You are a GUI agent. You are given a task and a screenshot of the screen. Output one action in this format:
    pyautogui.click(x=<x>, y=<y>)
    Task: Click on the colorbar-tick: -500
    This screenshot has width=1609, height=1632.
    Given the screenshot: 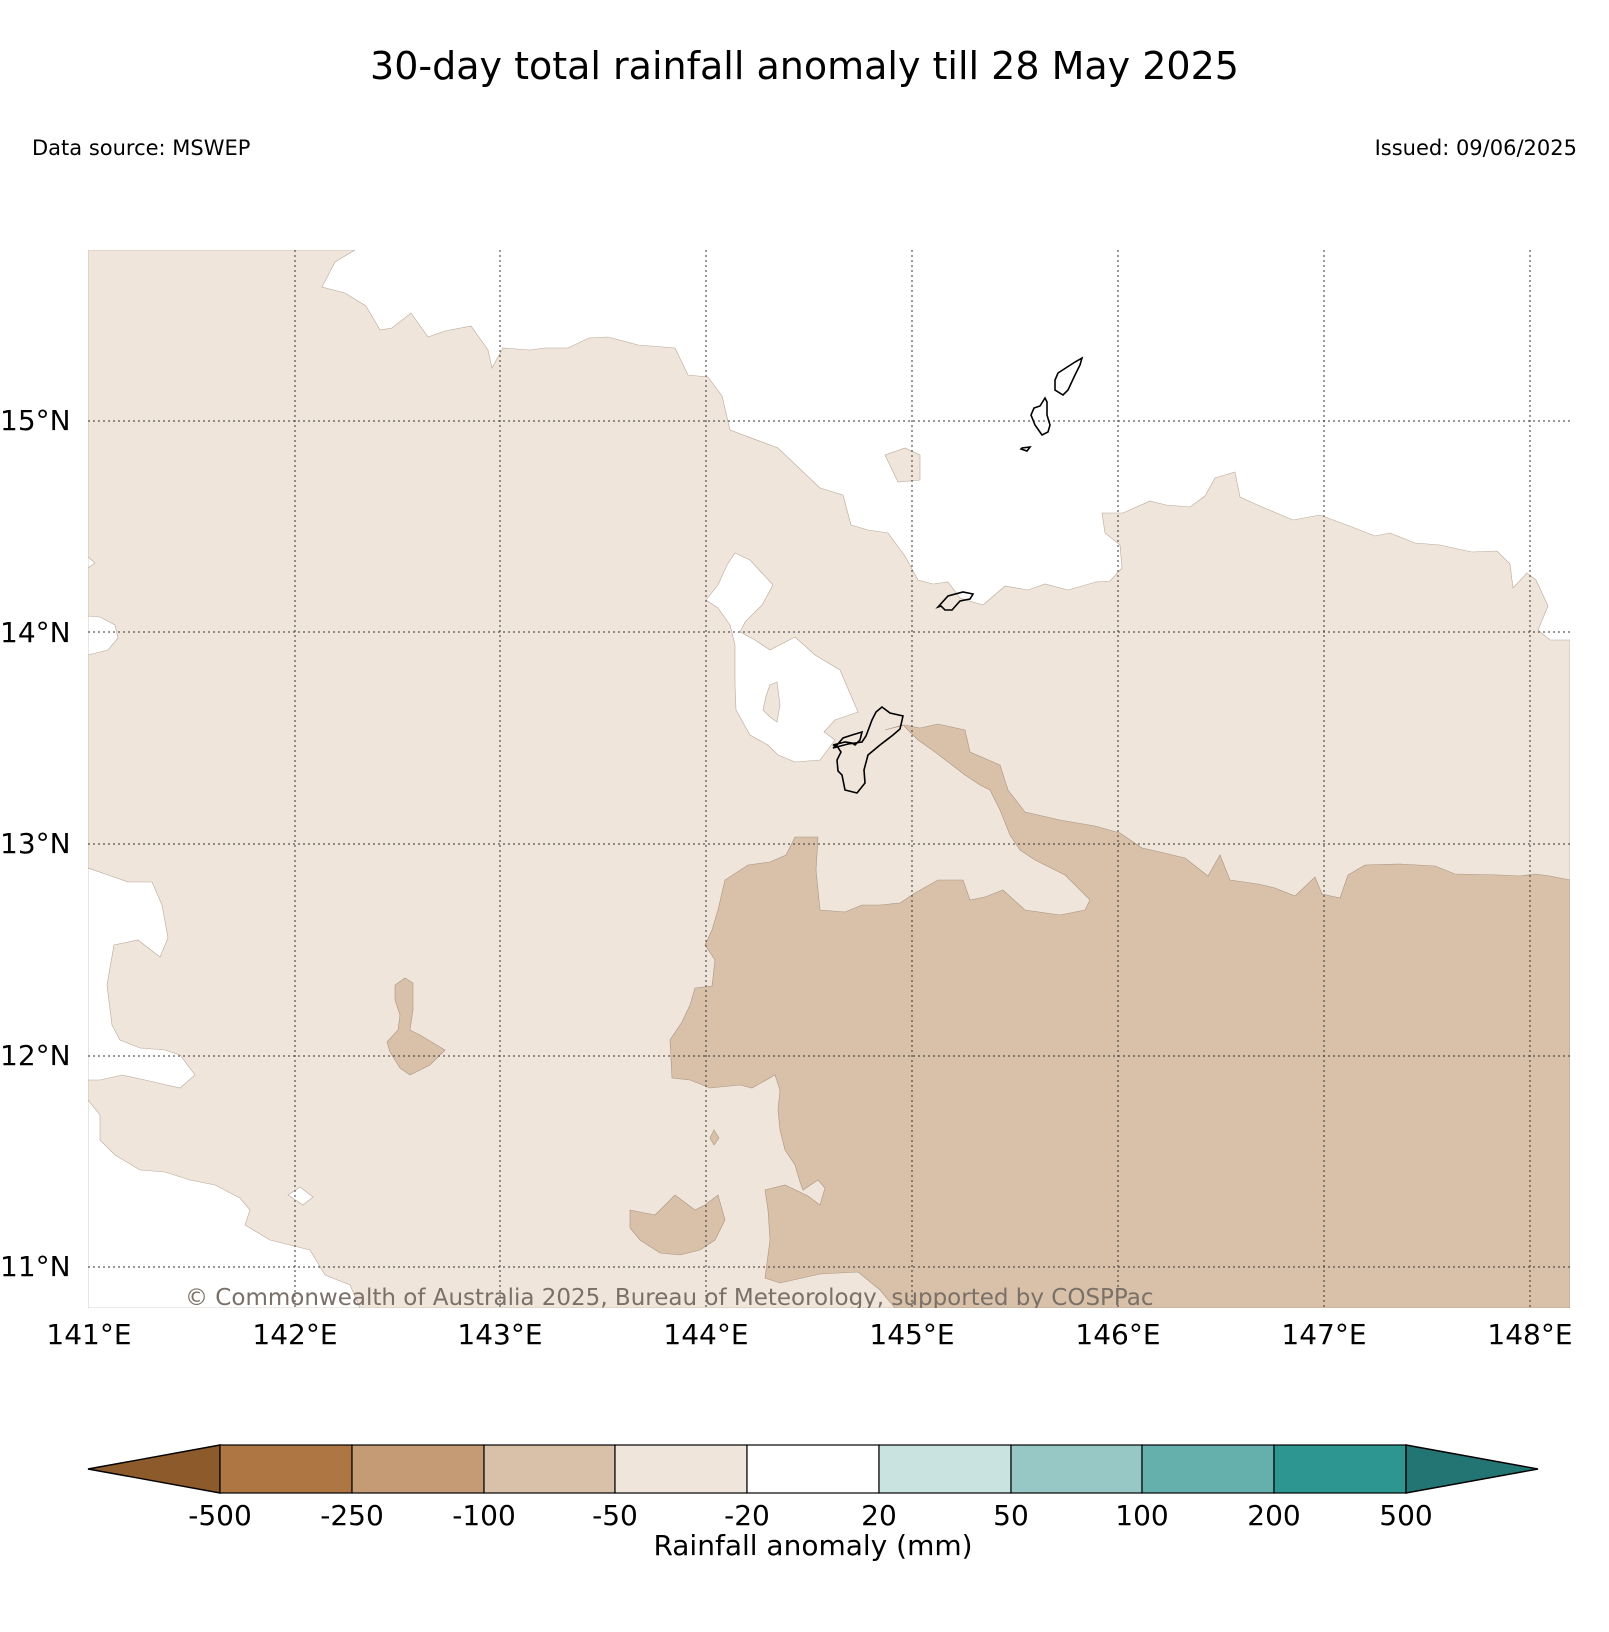 What is the action you would take?
    pyautogui.click(x=220, y=1515)
    